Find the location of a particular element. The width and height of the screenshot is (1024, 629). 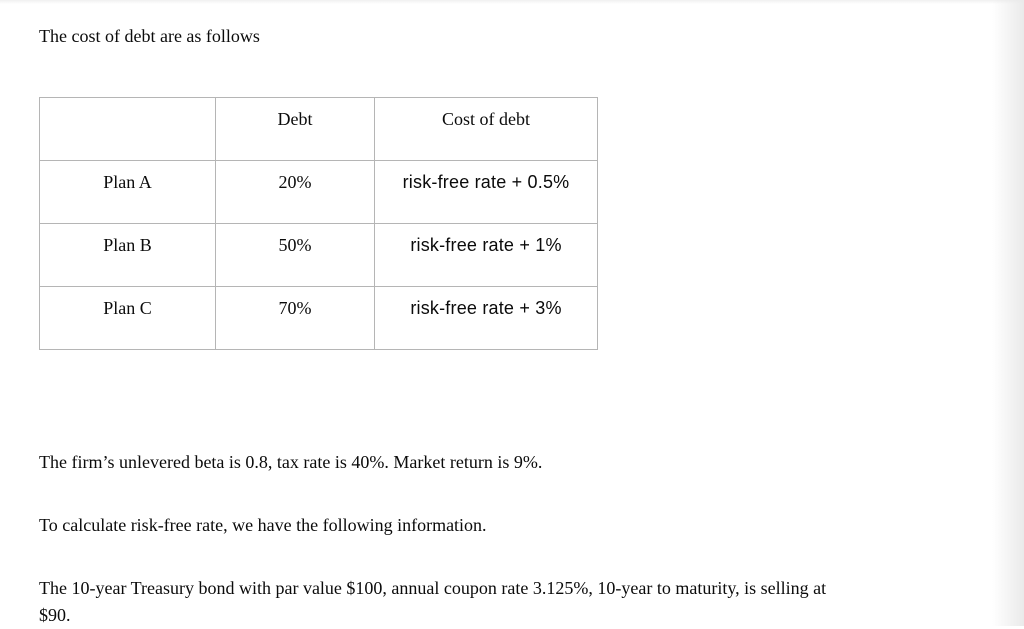

debt-value-cell: 70% is located at coordinates (295, 318).